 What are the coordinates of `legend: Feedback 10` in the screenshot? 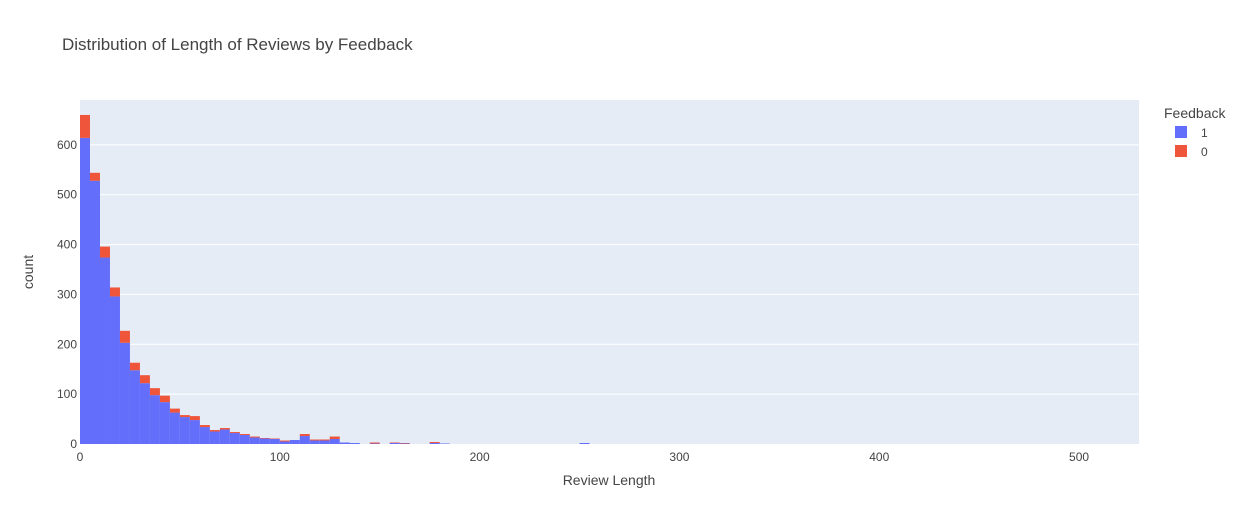 It's located at (1195, 132).